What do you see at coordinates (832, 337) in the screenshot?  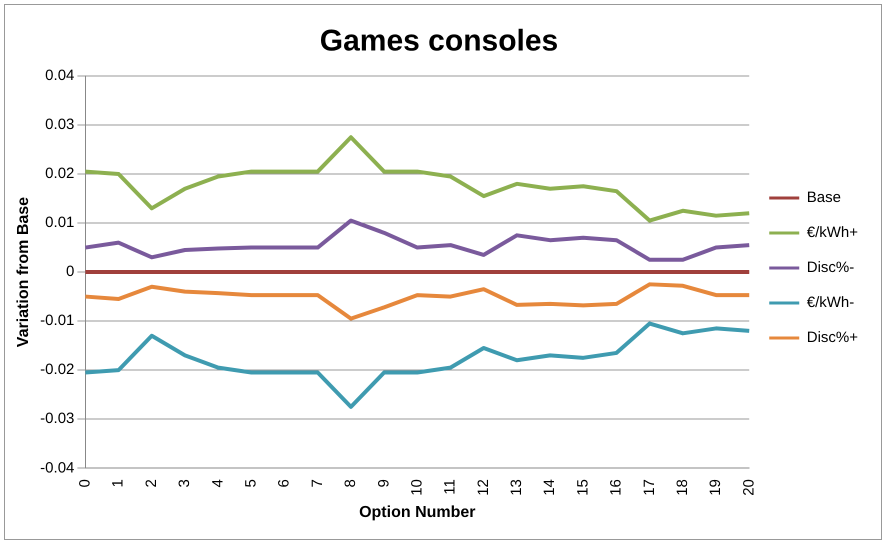 I see `legend-label: Disc%+` at bounding box center [832, 337].